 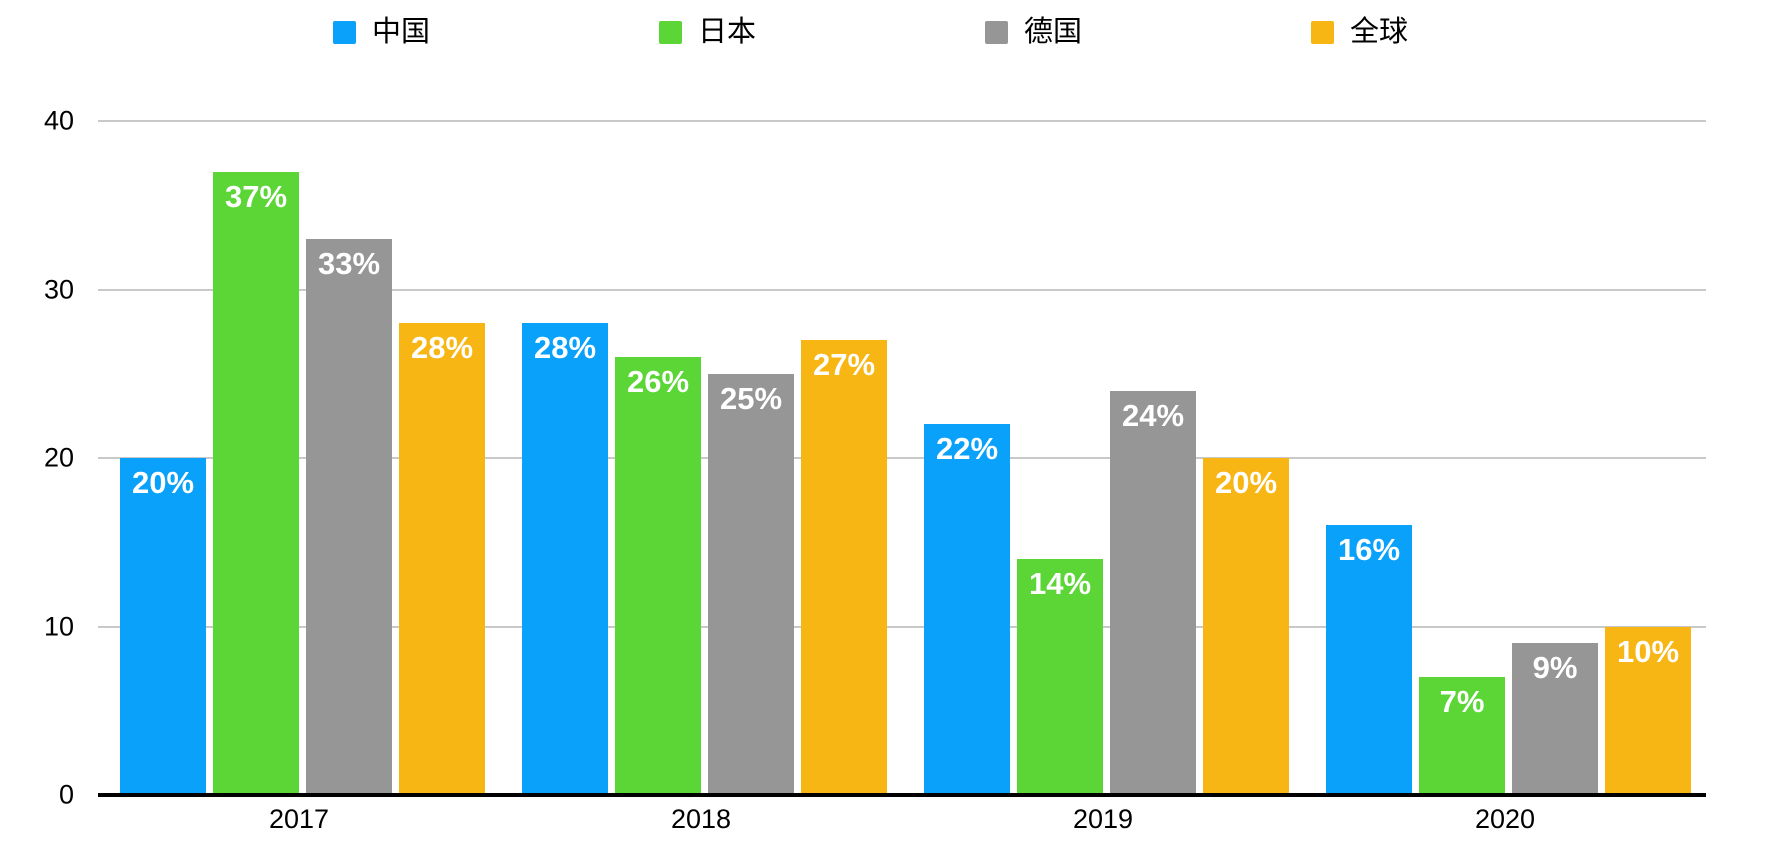 I want to click on bar-value-label: 25%, so click(x=751, y=398).